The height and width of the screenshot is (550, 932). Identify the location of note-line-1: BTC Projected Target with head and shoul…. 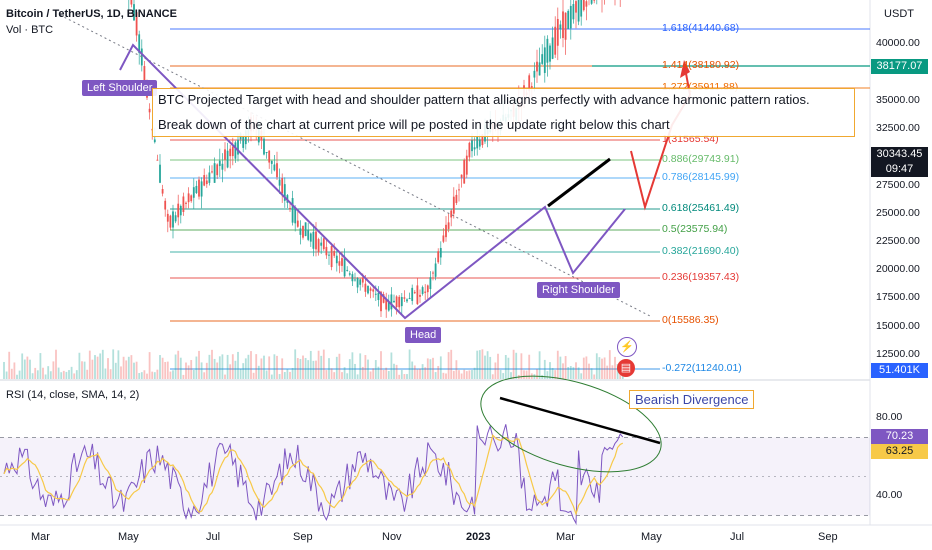
(484, 99).